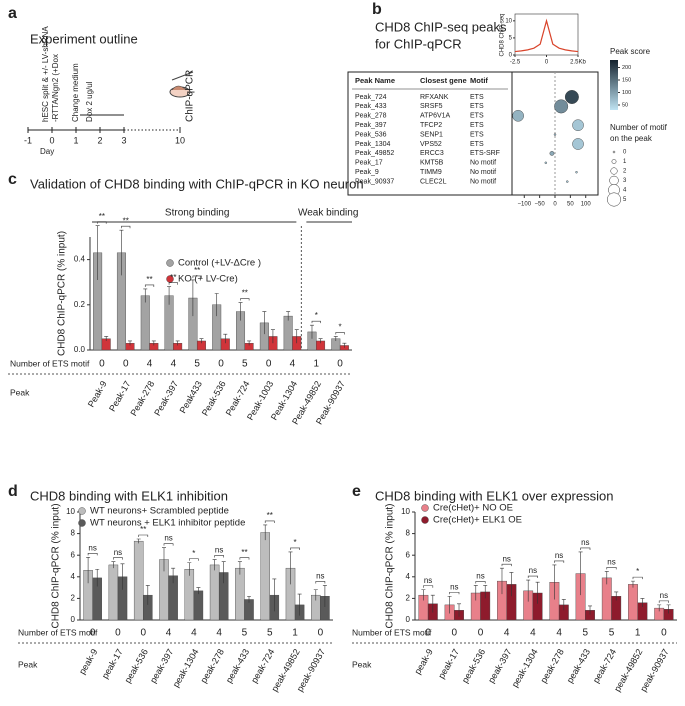 The width and height of the screenshot is (685, 706). I want to click on size-legend-title: Number of motif, so click(639, 127).